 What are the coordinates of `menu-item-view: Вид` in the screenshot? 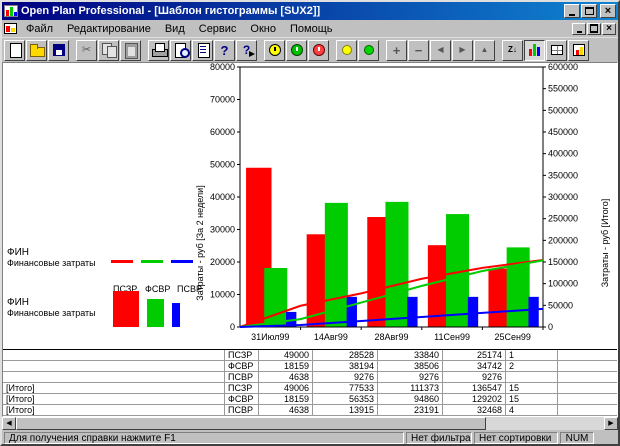 It's located at (174, 28).